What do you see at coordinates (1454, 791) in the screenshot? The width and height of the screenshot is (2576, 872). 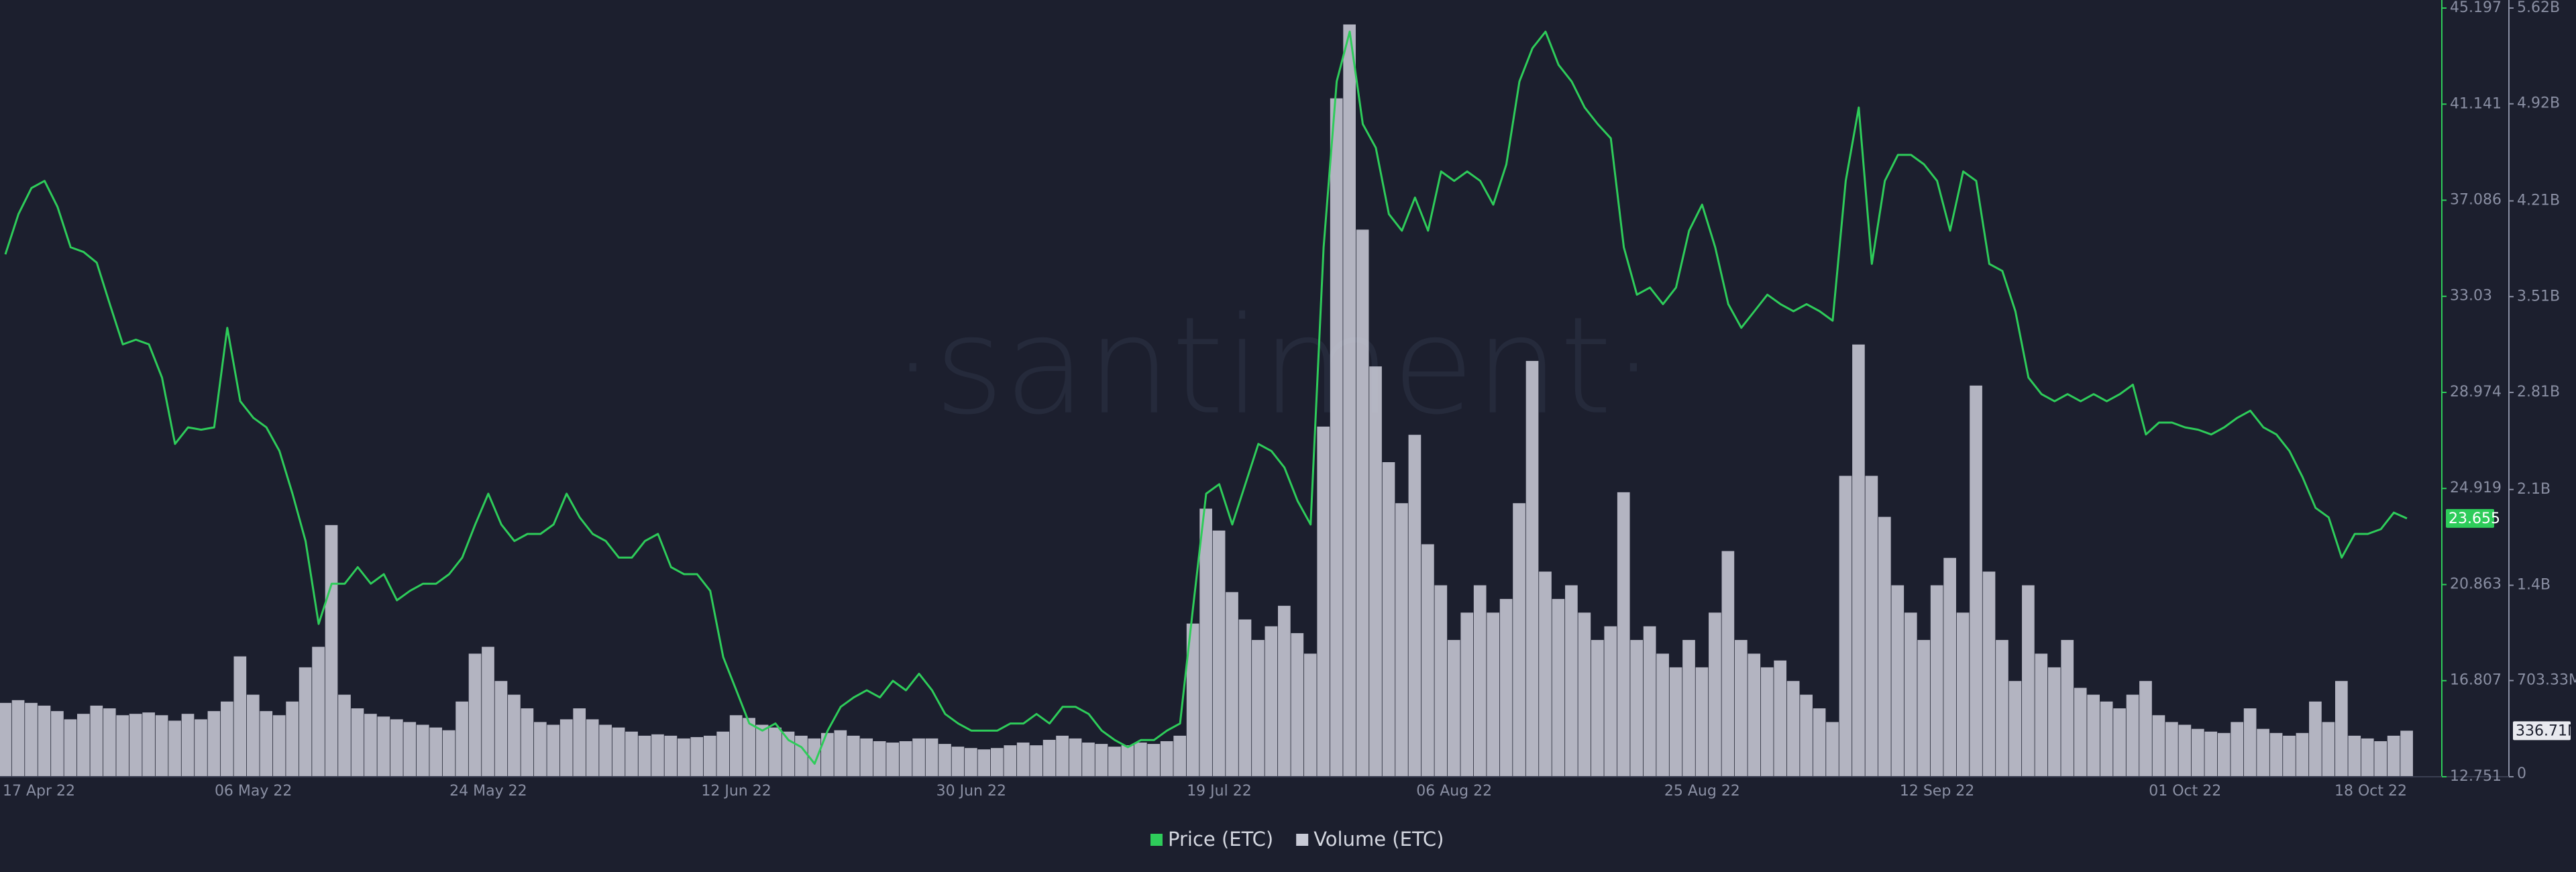 I see `x-tick-label: 06 Aug 22` at bounding box center [1454, 791].